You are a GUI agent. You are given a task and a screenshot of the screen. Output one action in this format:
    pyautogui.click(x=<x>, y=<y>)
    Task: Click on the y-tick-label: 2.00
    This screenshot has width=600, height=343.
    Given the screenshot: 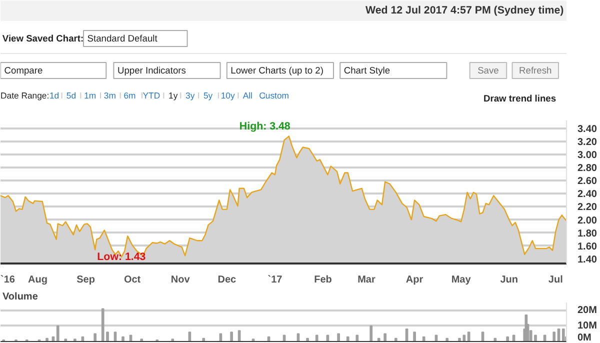 What is the action you would take?
    pyautogui.click(x=588, y=220)
    